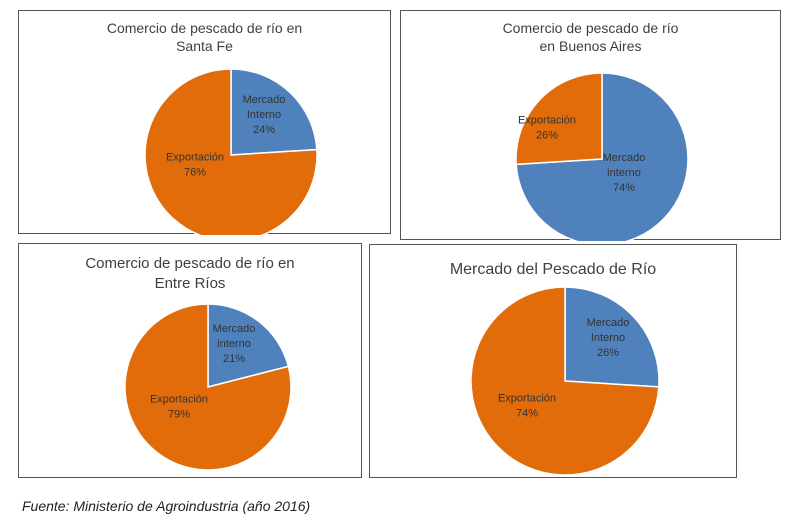 The image size is (799, 528). I want to click on data-label: Exportación 74%, so click(527, 406).